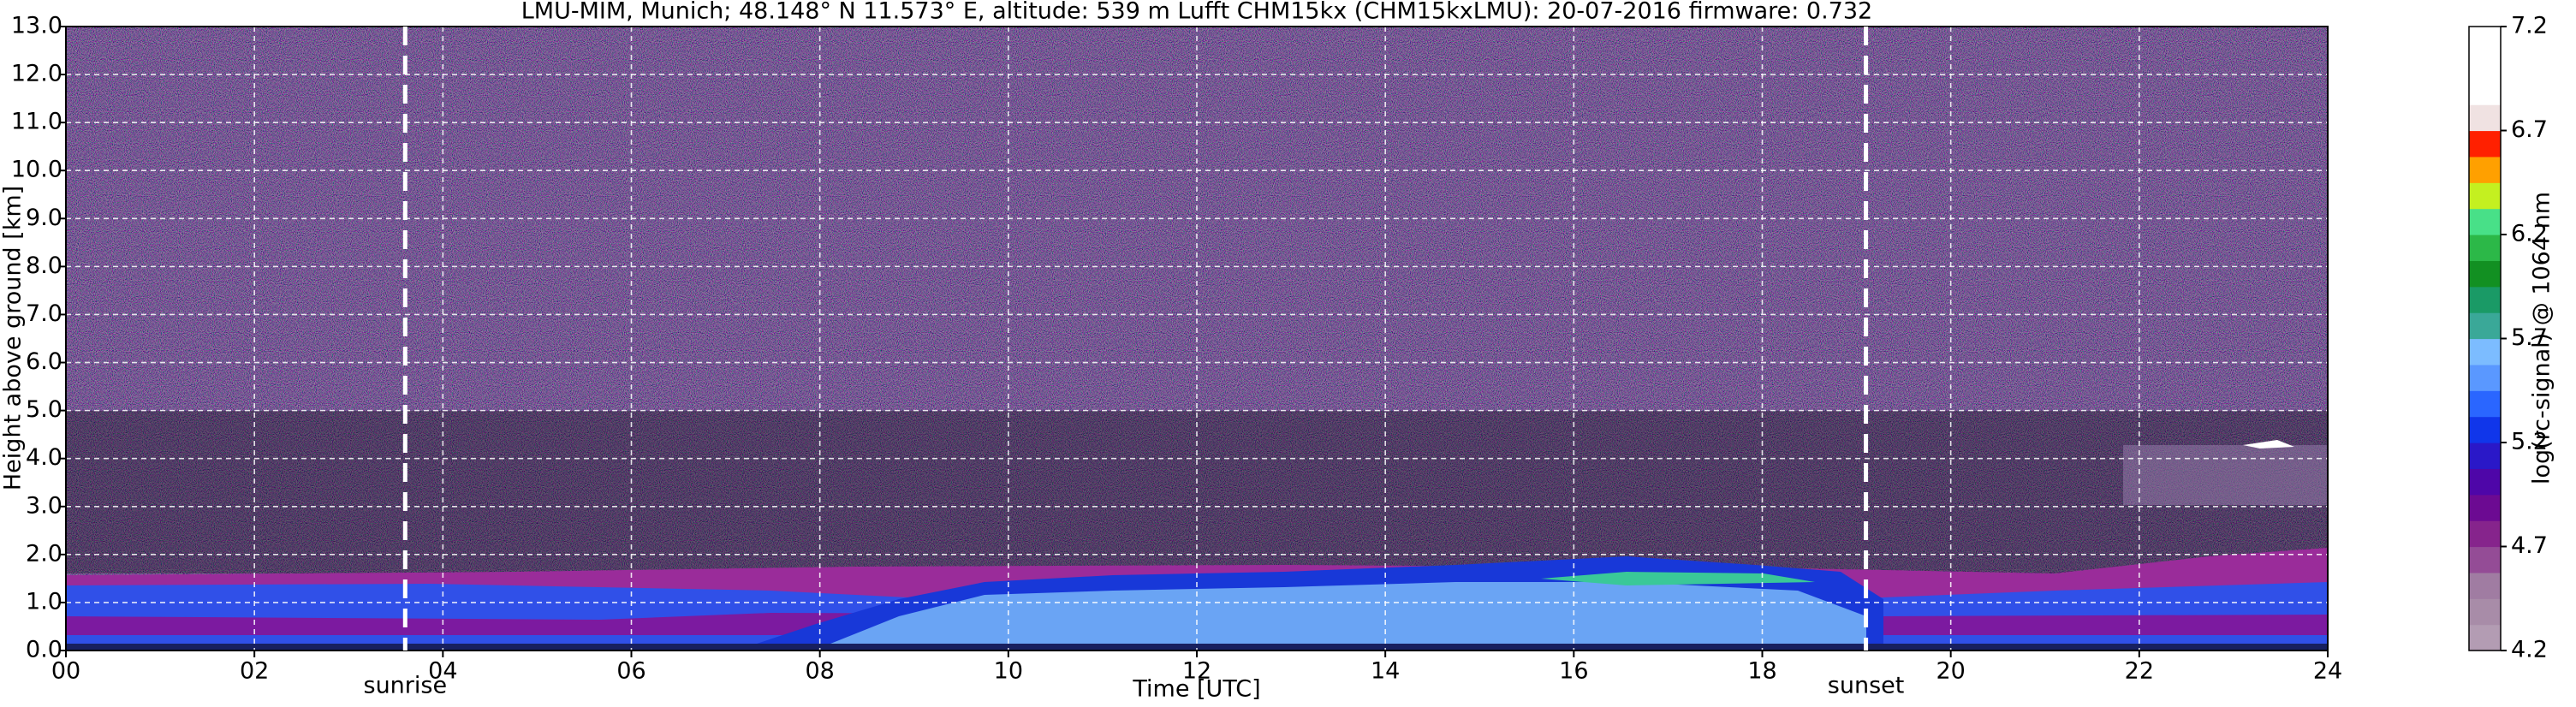 The height and width of the screenshot is (707, 2576). What do you see at coordinates (631, 671) in the screenshot?
I see `x-tick-label: 06` at bounding box center [631, 671].